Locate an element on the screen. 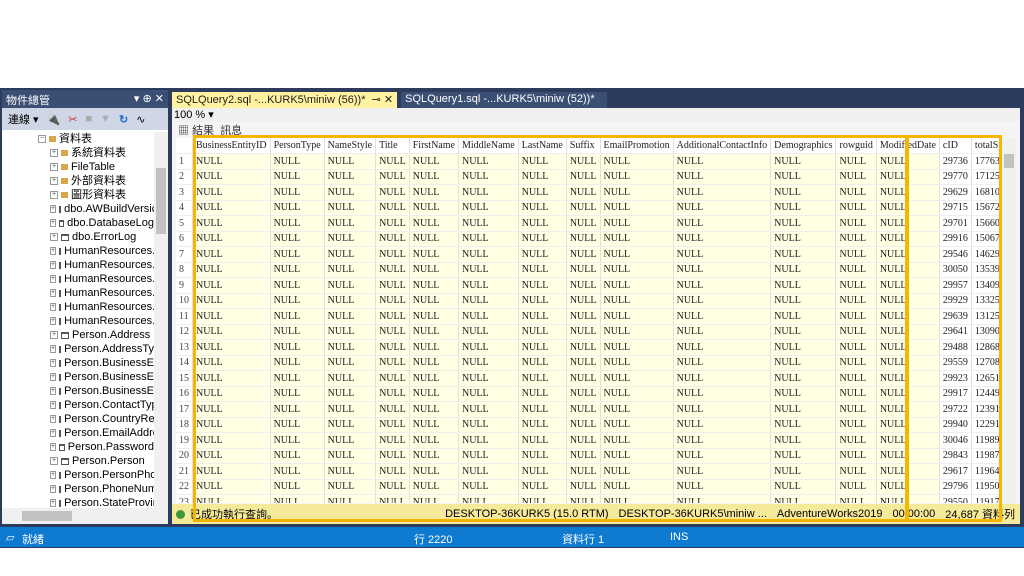  tree-vertical-scrollbar is located at coordinates (161, 320).